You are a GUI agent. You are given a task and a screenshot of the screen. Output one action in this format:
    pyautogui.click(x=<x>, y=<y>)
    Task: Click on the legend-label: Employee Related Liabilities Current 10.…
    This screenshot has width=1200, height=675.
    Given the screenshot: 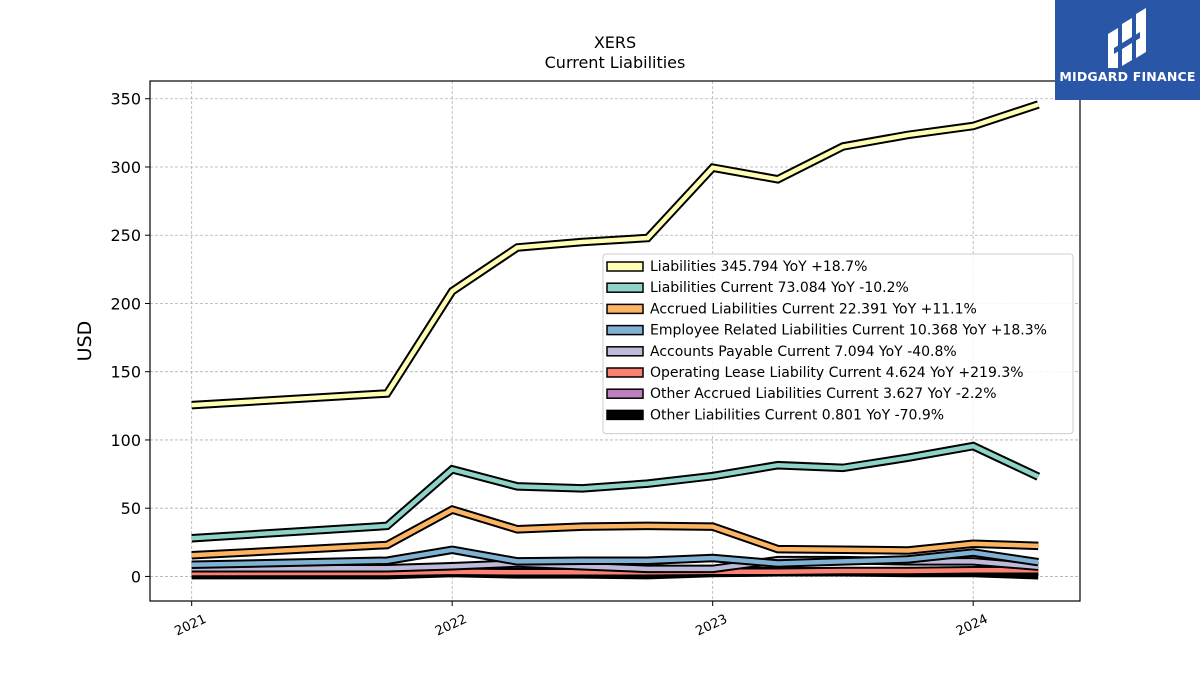 What is the action you would take?
    pyautogui.click(x=848, y=331)
    